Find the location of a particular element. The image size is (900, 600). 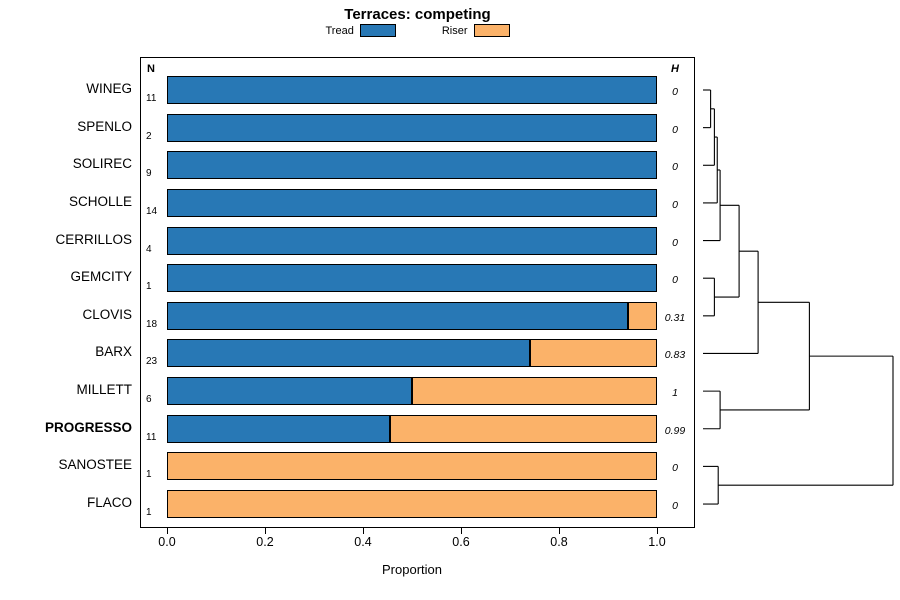

row-label: WINEG is located at coordinates (109, 88).